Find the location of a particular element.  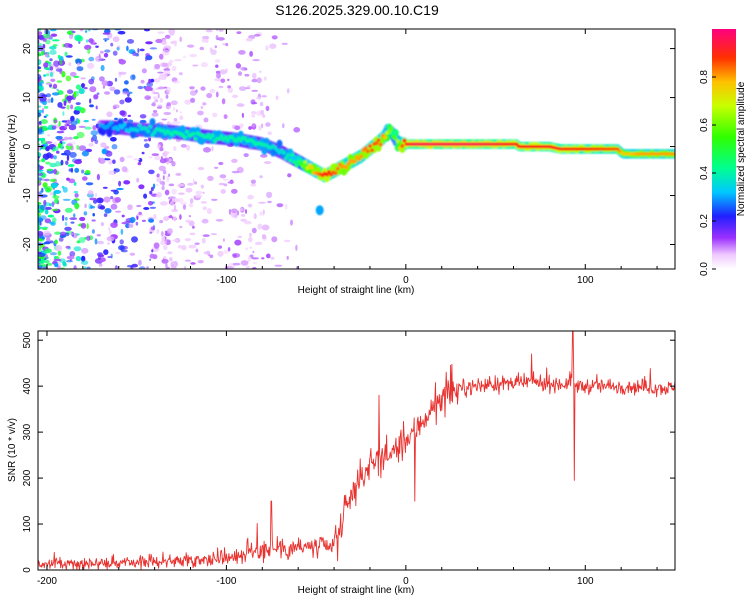

spectrogram-x-label: Height of straight line (km) is located at coordinates (356, 290).